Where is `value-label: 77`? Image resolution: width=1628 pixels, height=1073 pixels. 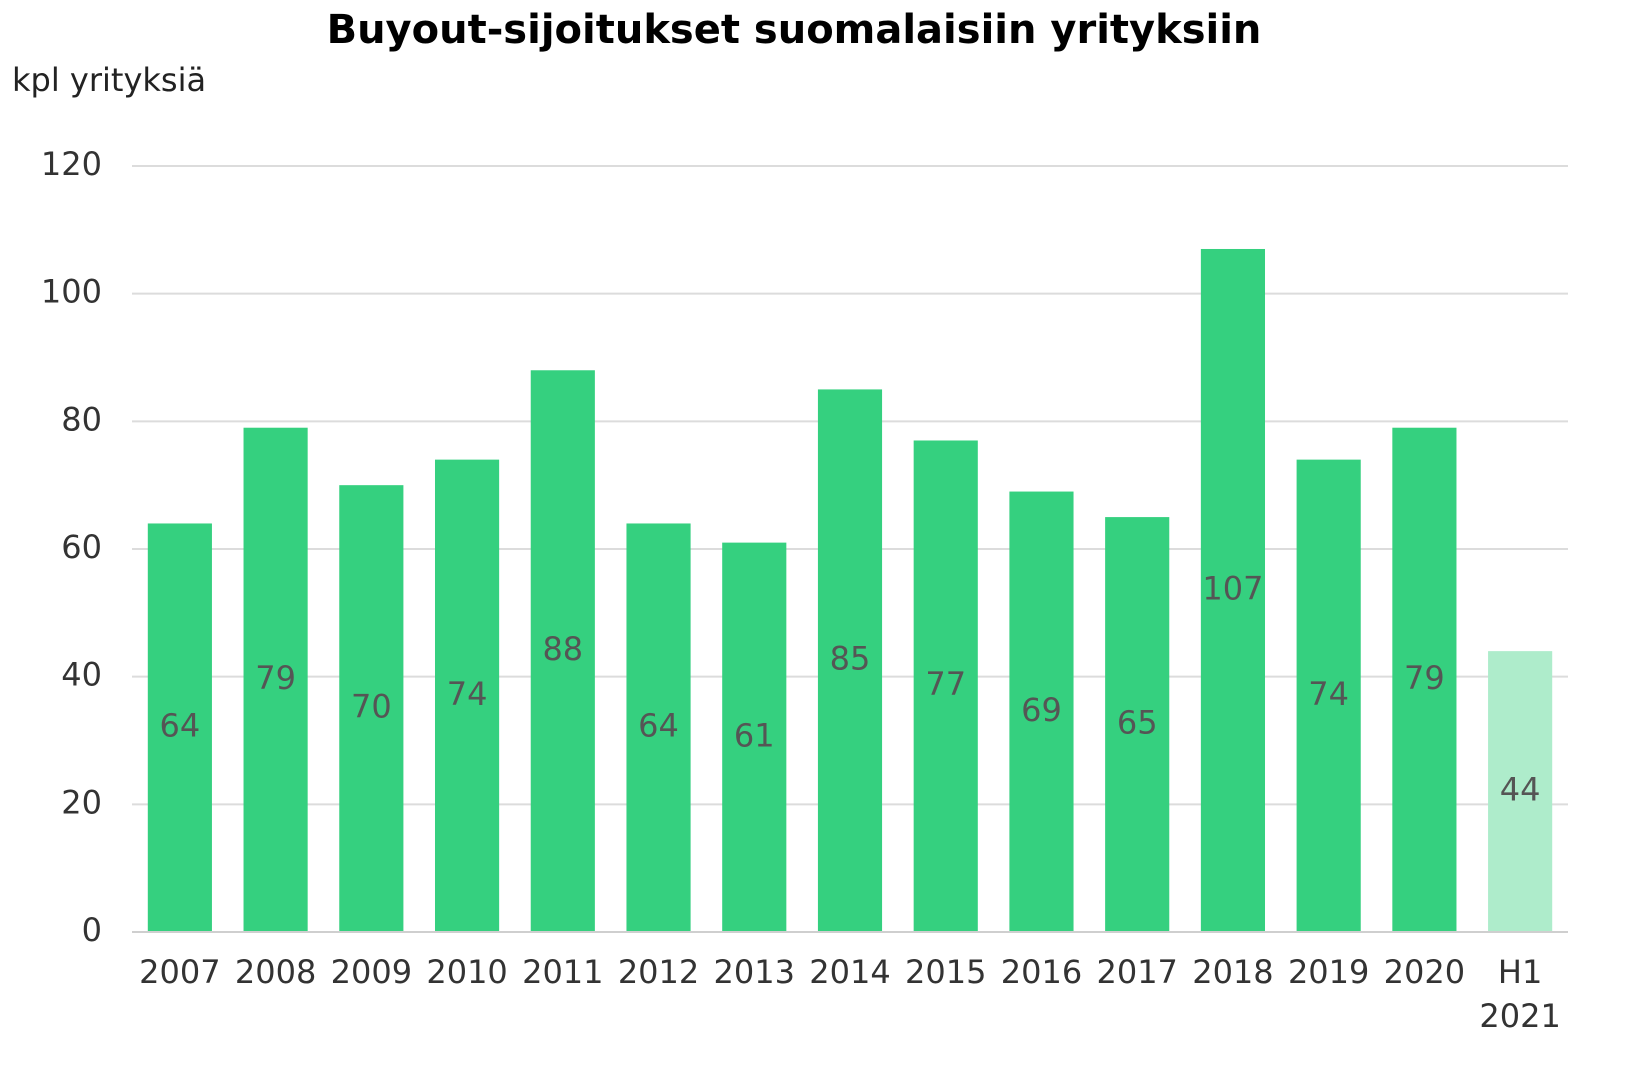
value-label: 77 is located at coordinates (945, 684).